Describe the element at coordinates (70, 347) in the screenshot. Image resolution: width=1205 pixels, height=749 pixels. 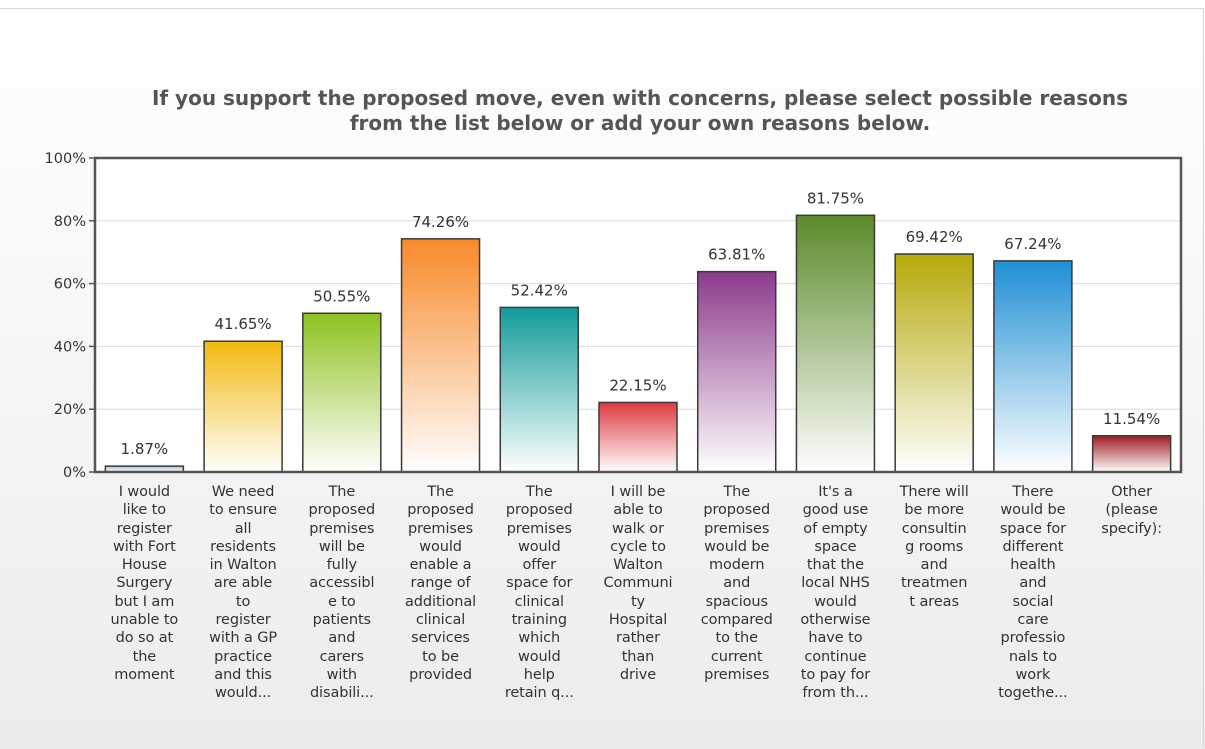
I see `y-tick-label: 40%` at that location.